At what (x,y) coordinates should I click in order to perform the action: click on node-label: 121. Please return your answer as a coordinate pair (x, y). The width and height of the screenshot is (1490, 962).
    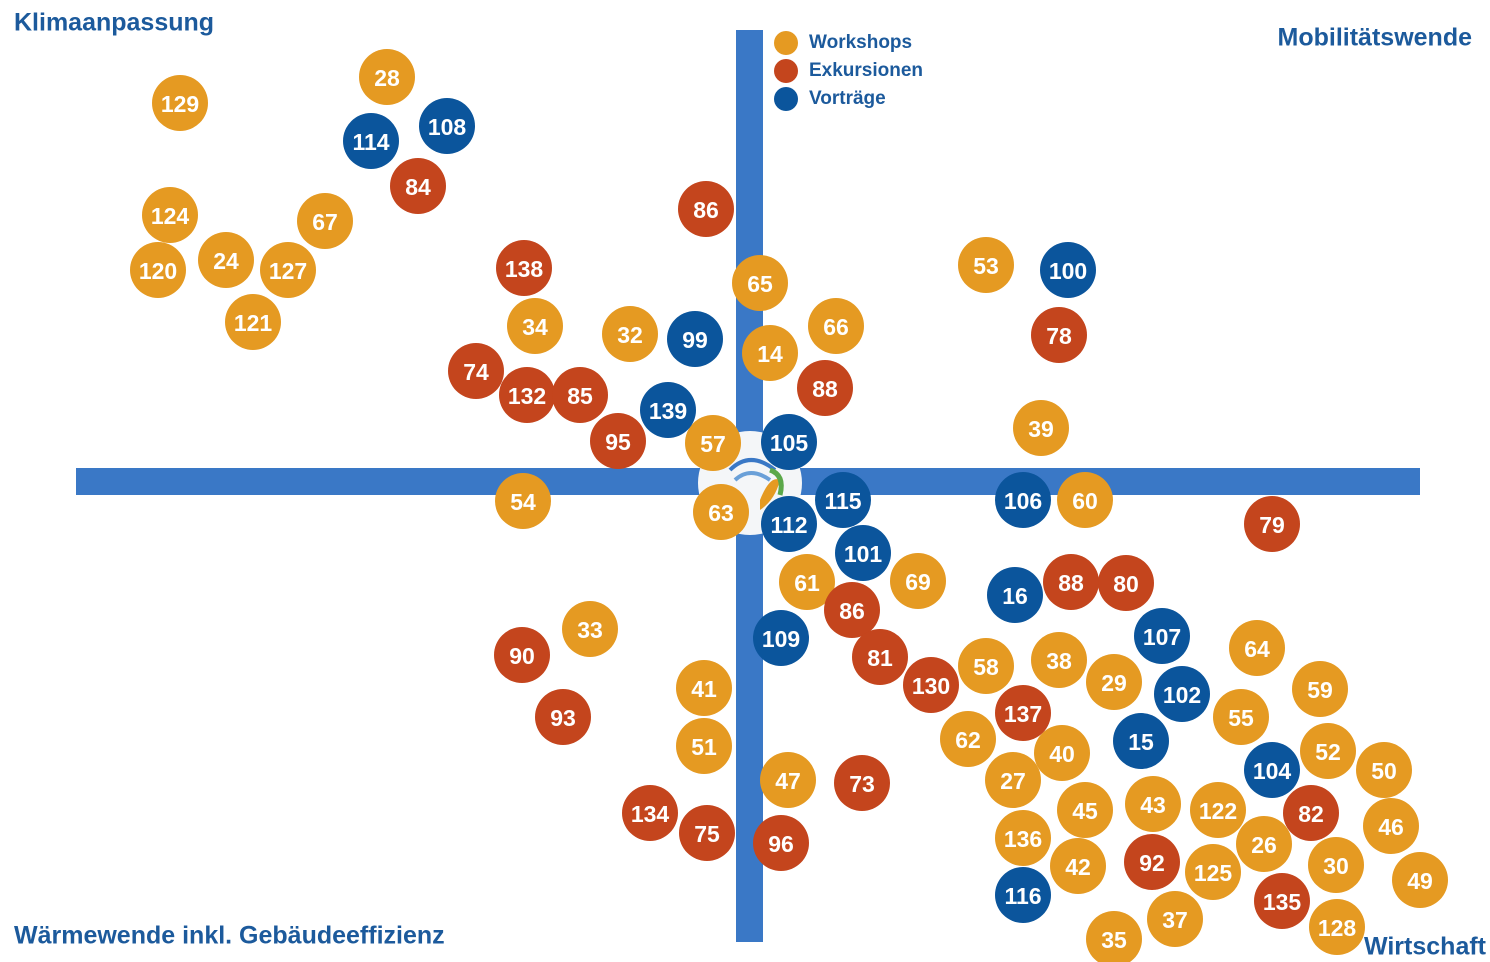
    Looking at the image, I should click on (253, 323).